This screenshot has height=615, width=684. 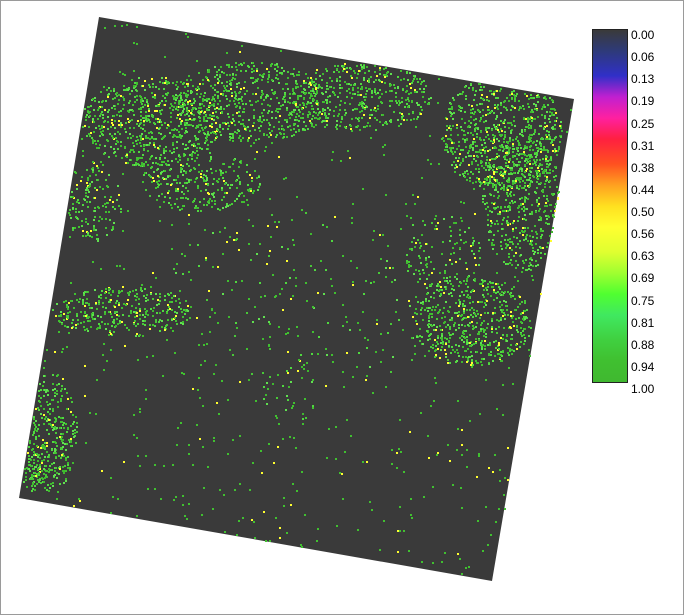 I want to click on legend-label: 0.06, so click(x=643, y=57).